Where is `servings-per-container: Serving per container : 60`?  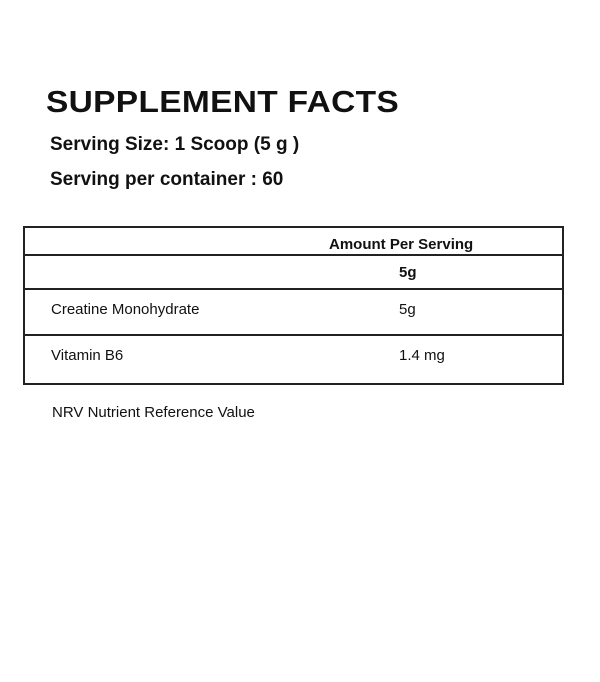
servings-per-container: Serving per container : 60 is located at coordinates (167, 179).